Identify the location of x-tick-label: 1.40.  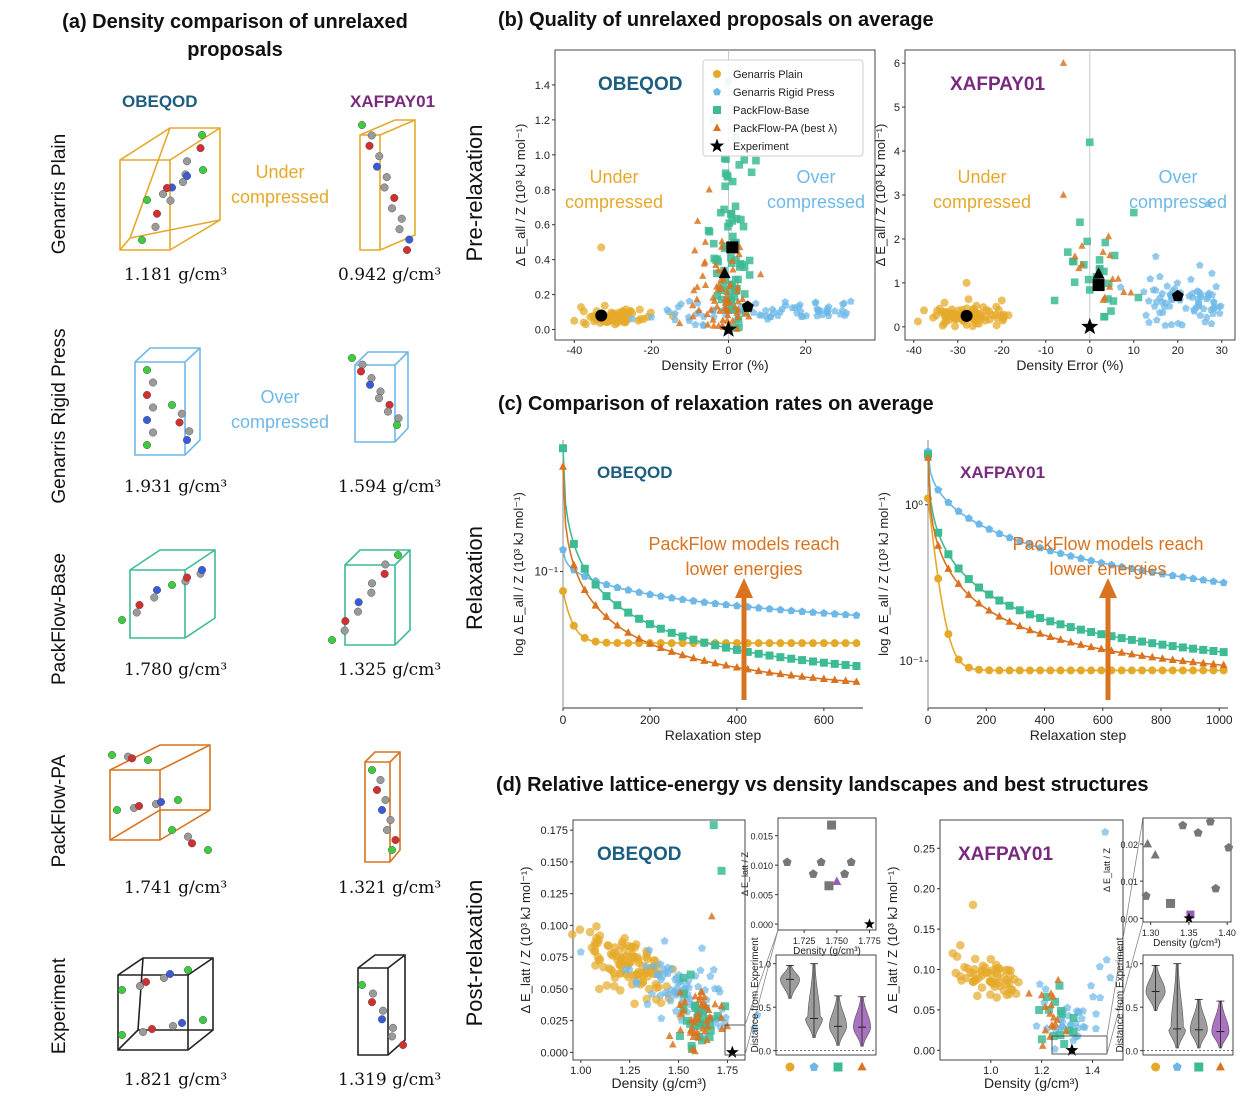
(1227, 933).